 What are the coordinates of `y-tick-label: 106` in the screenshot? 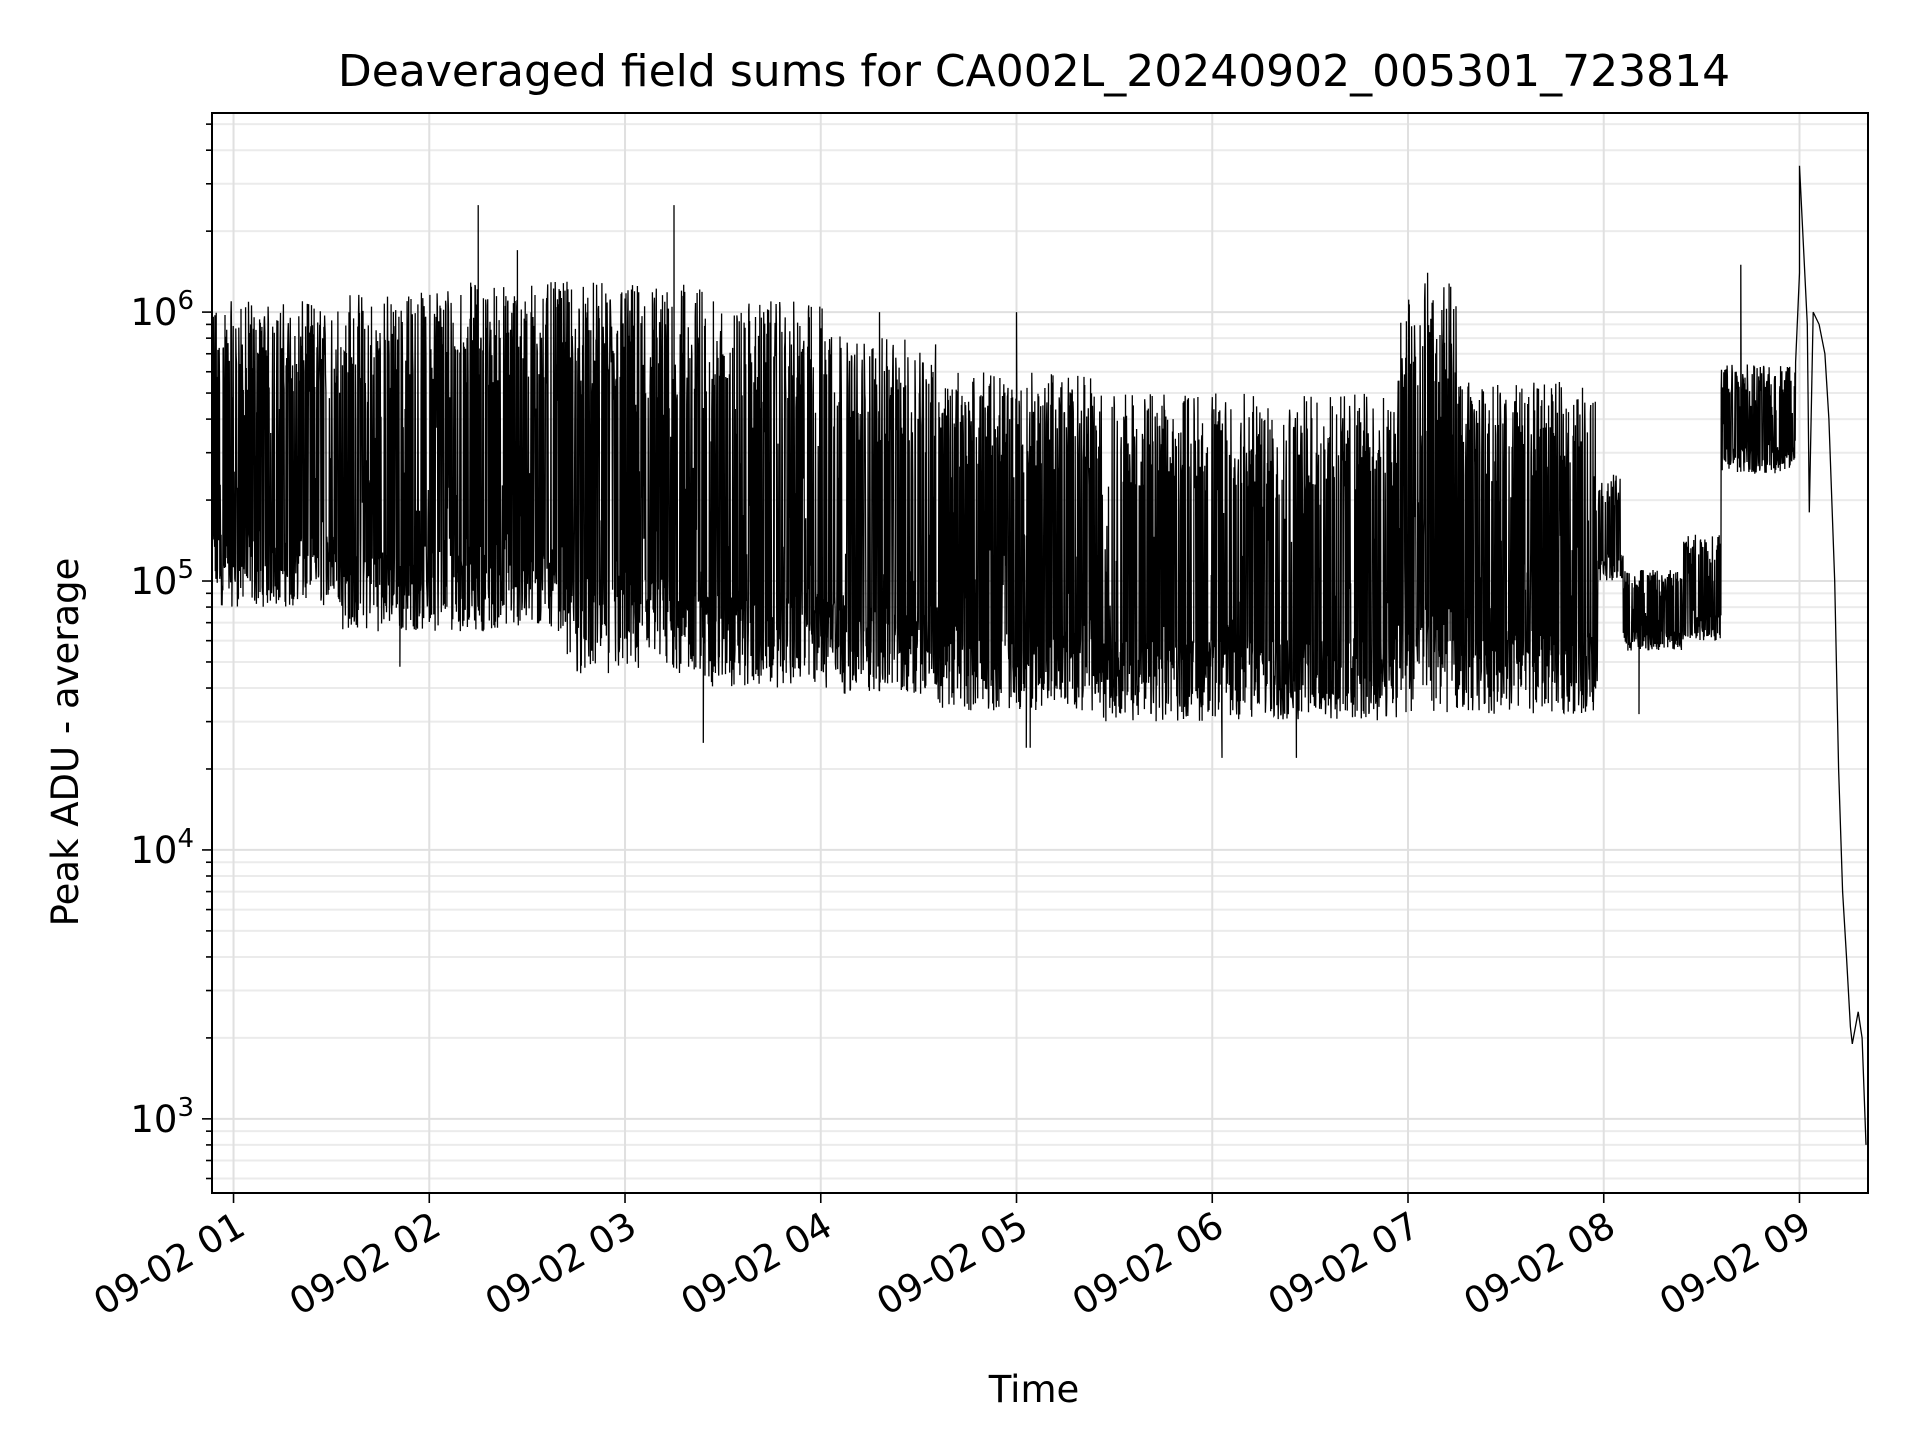 It's located at (162, 310).